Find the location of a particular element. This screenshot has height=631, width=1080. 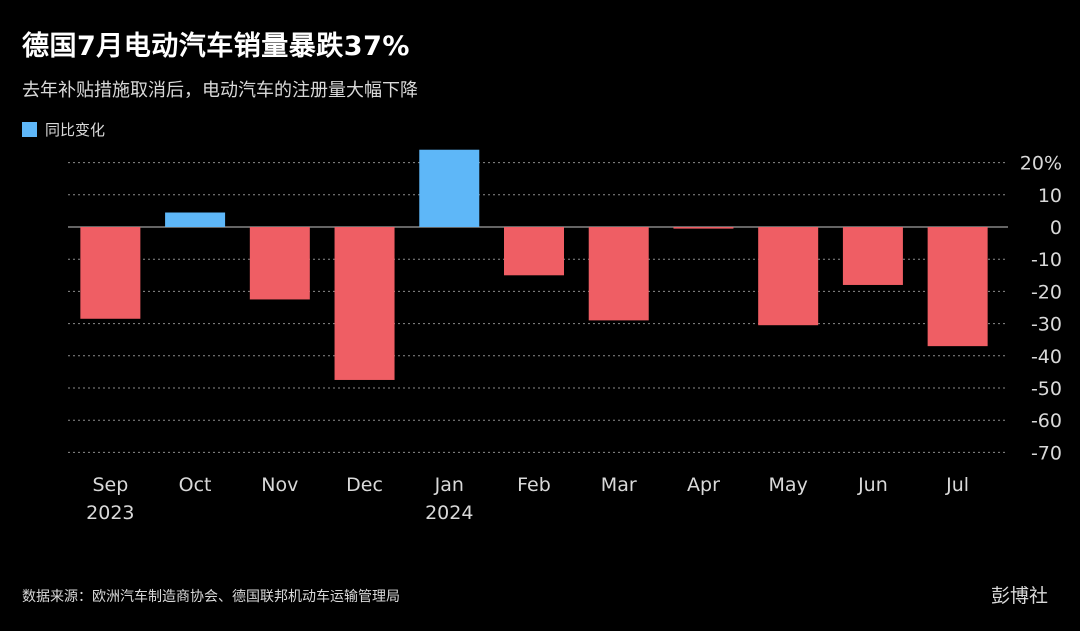

x-tick-label: Nov is located at coordinates (279, 485).